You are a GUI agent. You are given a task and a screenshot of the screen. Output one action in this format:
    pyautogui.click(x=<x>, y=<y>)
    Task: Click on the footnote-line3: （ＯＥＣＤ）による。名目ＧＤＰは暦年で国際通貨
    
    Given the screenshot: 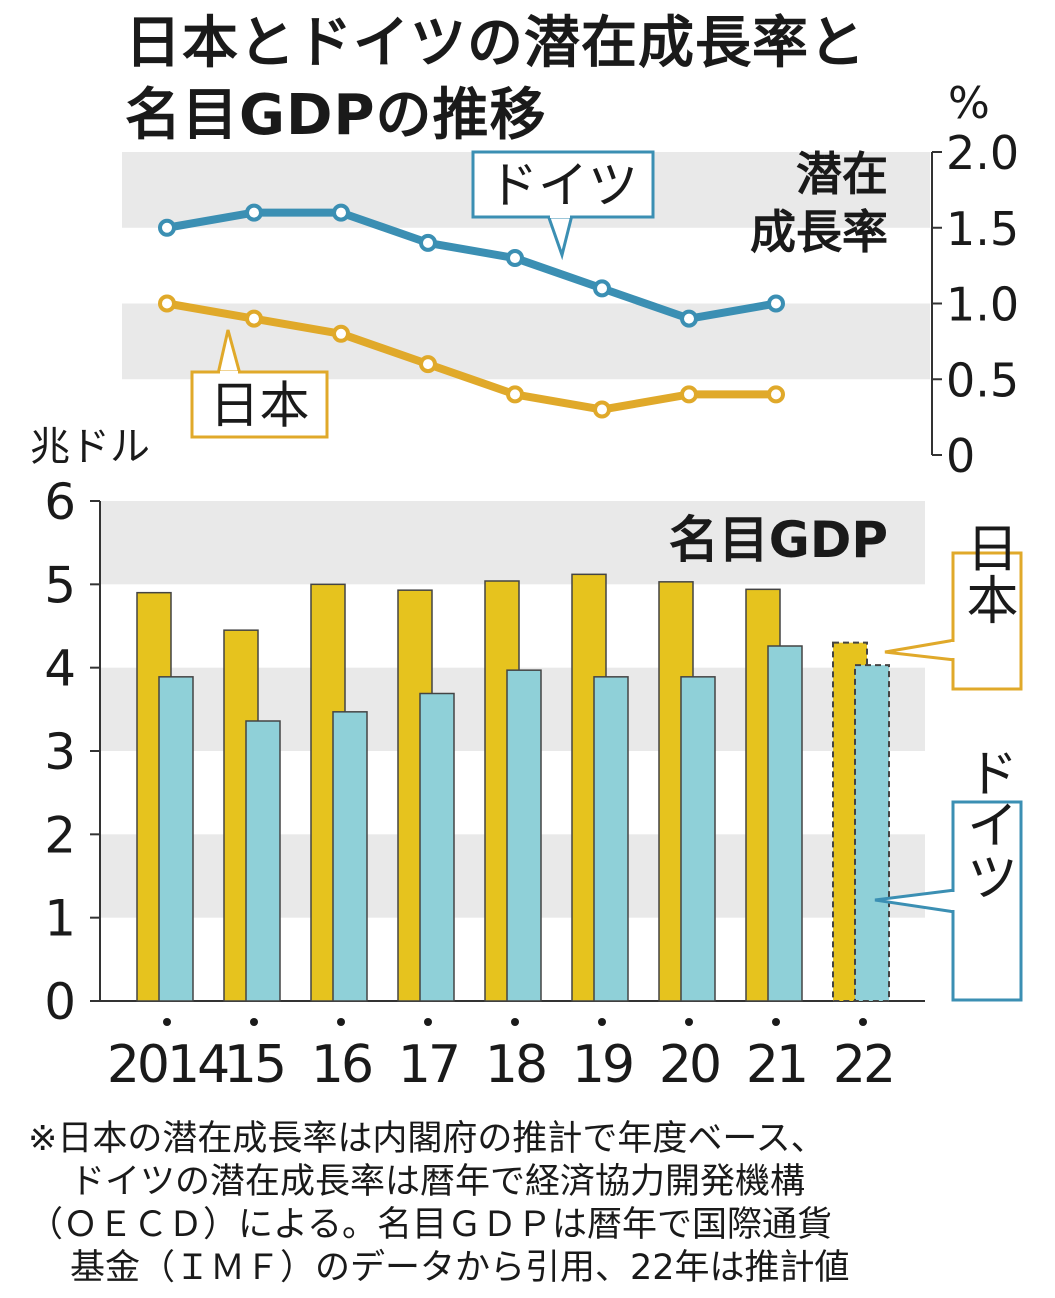 What is the action you would take?
    pyautogui.click(x=430, y=1225)
    